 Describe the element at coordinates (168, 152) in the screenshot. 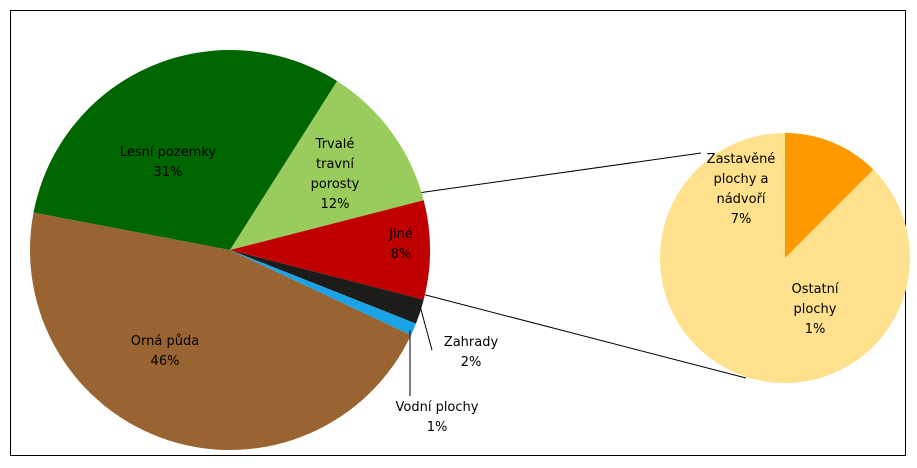

I see `slice-name: Lesní pozemky` at that location.